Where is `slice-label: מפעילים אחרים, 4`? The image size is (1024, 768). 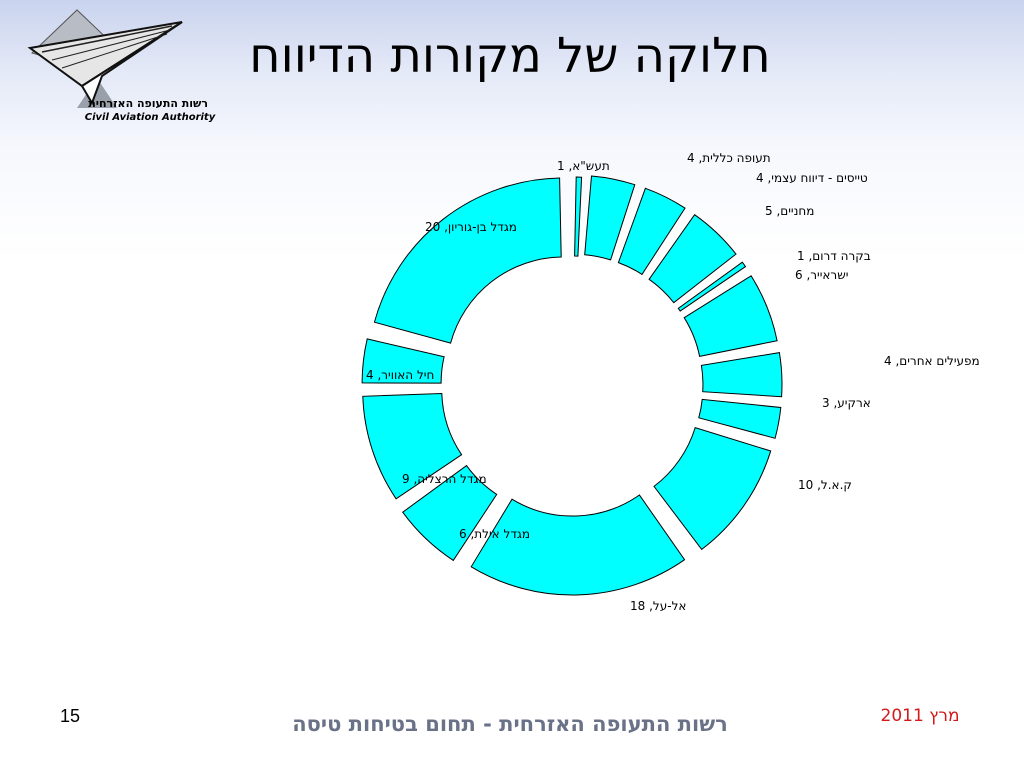 slice-label: מפעילים אחרים, 4 is located at coordinates (932, 361).